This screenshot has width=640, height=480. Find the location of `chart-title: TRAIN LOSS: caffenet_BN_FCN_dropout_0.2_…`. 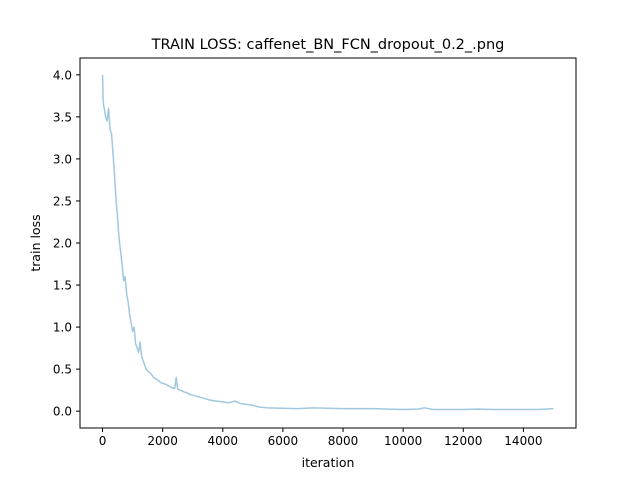

chart-title: TRAIN LOSS: caffenet_BN_FCN_dropout_0.2_… is located at coordinates (328, 45).